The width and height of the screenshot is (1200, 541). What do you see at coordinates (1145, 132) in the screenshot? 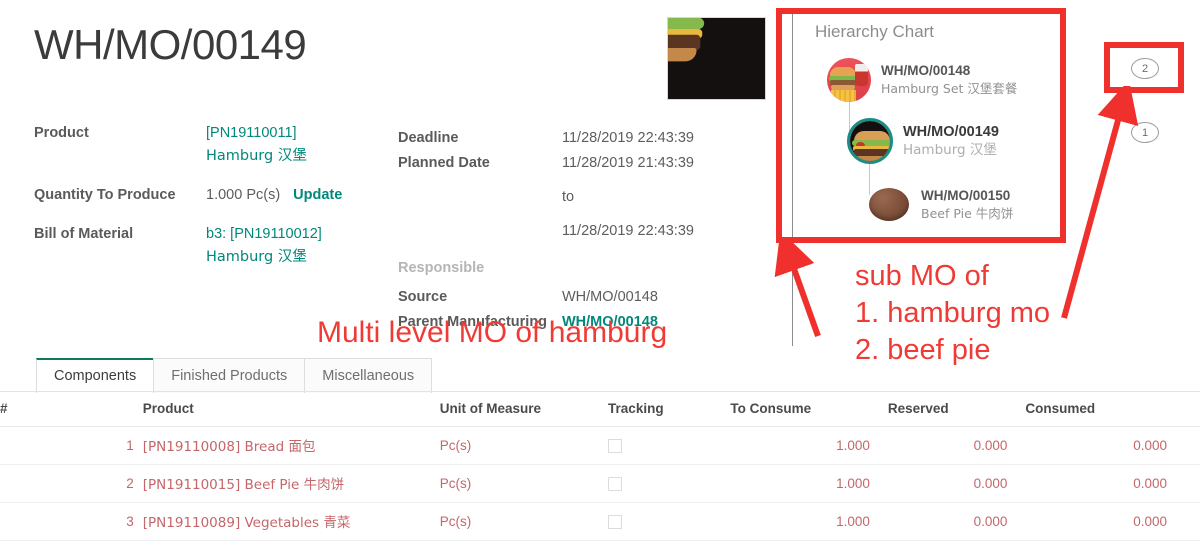
I see `status-badge-bottom: 1` at bounding box center [1145, 132].